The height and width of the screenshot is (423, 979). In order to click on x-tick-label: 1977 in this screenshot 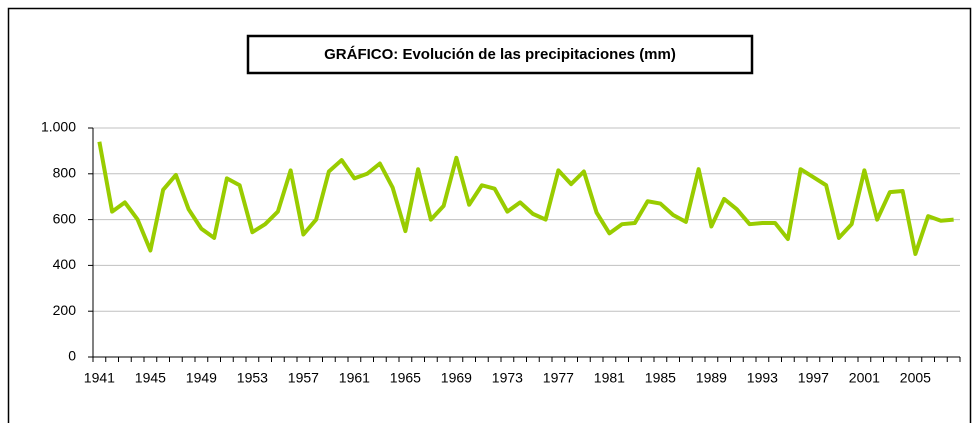, I will do `click(558, 378)`.